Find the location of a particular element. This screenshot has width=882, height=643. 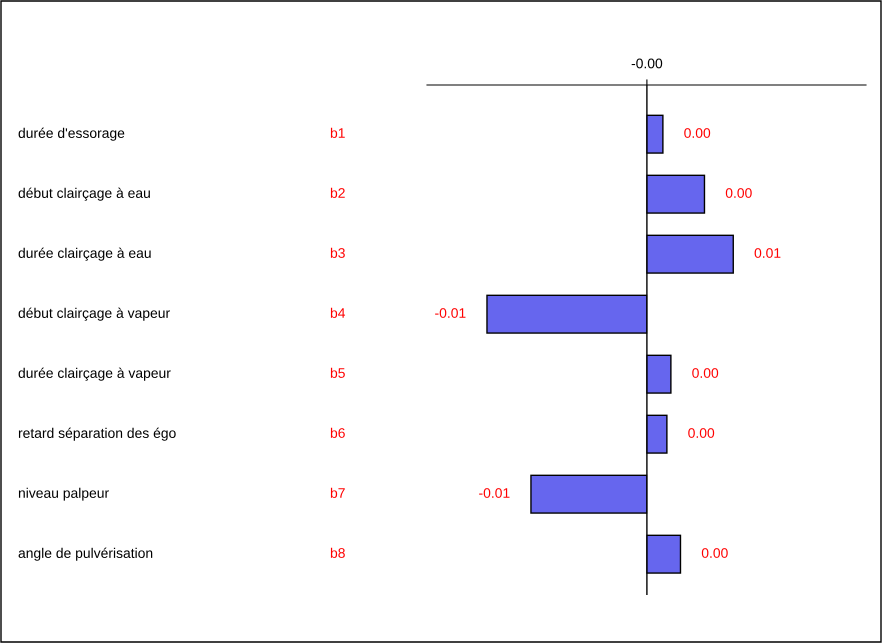

y2-tick-label: b1 is located at coordinates (337, 133).